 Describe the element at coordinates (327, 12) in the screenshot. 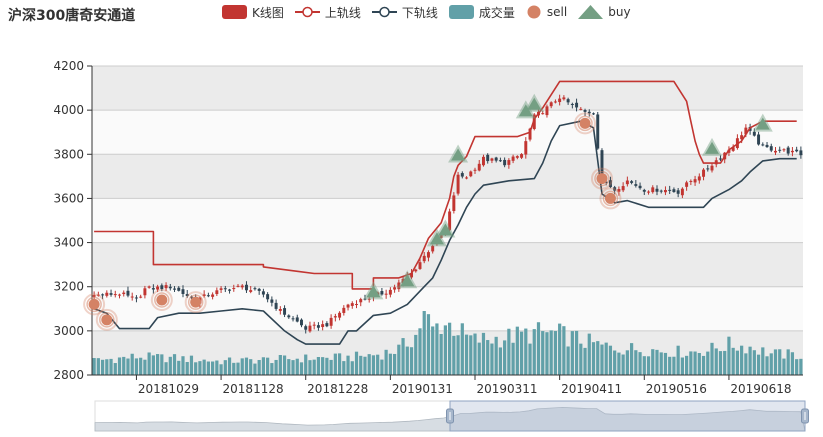

I see `legend-item-upper: 上轨线` at that location.